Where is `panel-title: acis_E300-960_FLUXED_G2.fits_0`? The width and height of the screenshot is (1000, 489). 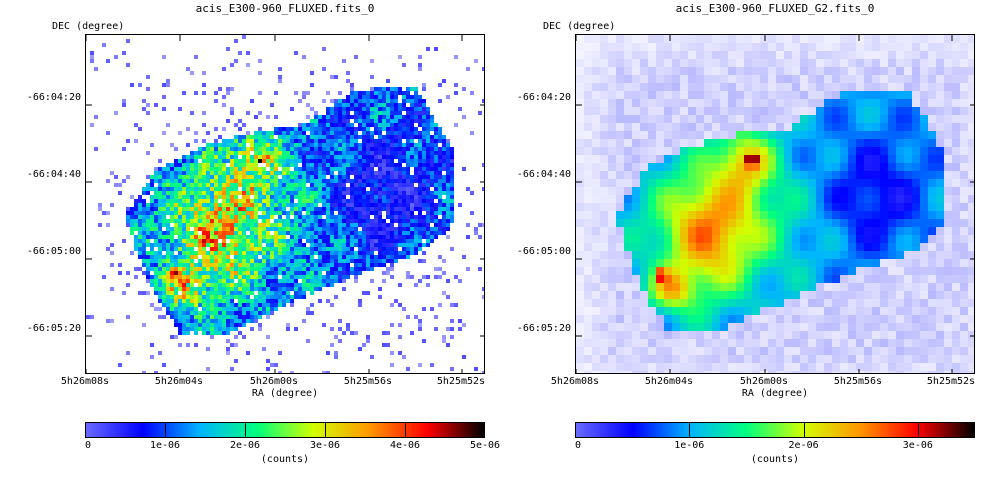 panel-title: acis_E300-960_FLUXED_G2.fits_0 is located at coordinates (775, 8).